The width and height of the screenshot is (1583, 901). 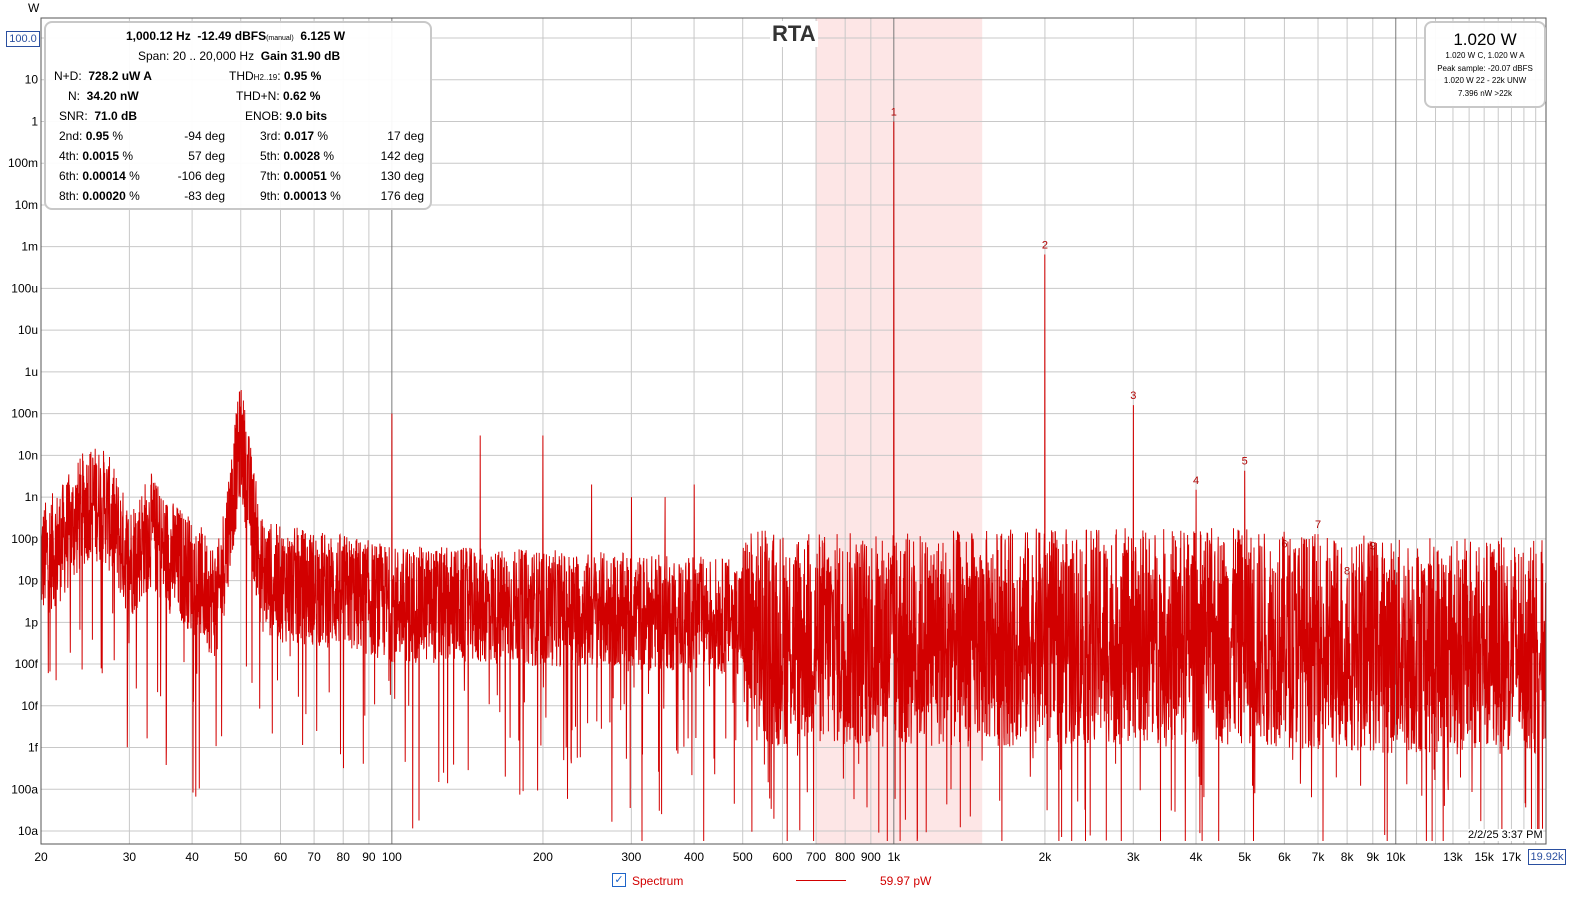 I want to click on harmonic-right-phase: 142 deg, so click(x=402, y=156).